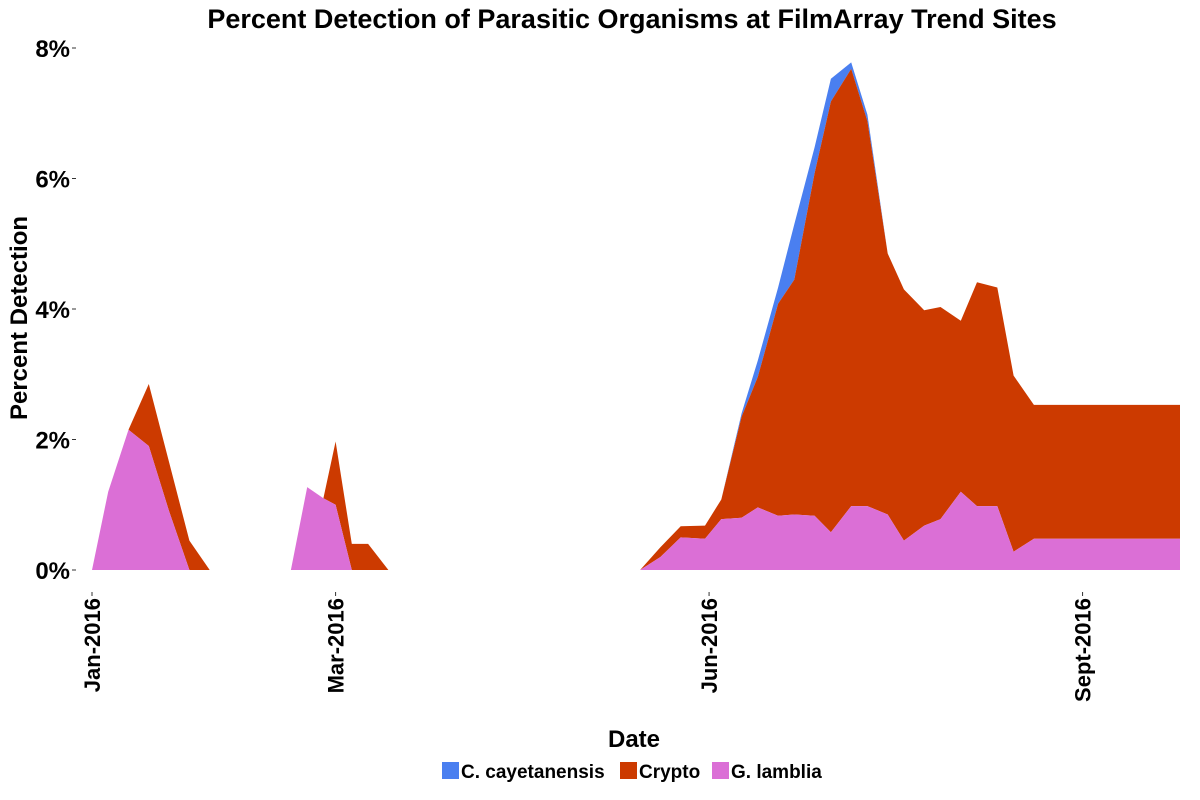 This screenshot has width=1200, height=800. What do you see at coordinates (52, 180) in the screenshot?
I see `y-tick-label: 6%` at bounding box center [52, 180].